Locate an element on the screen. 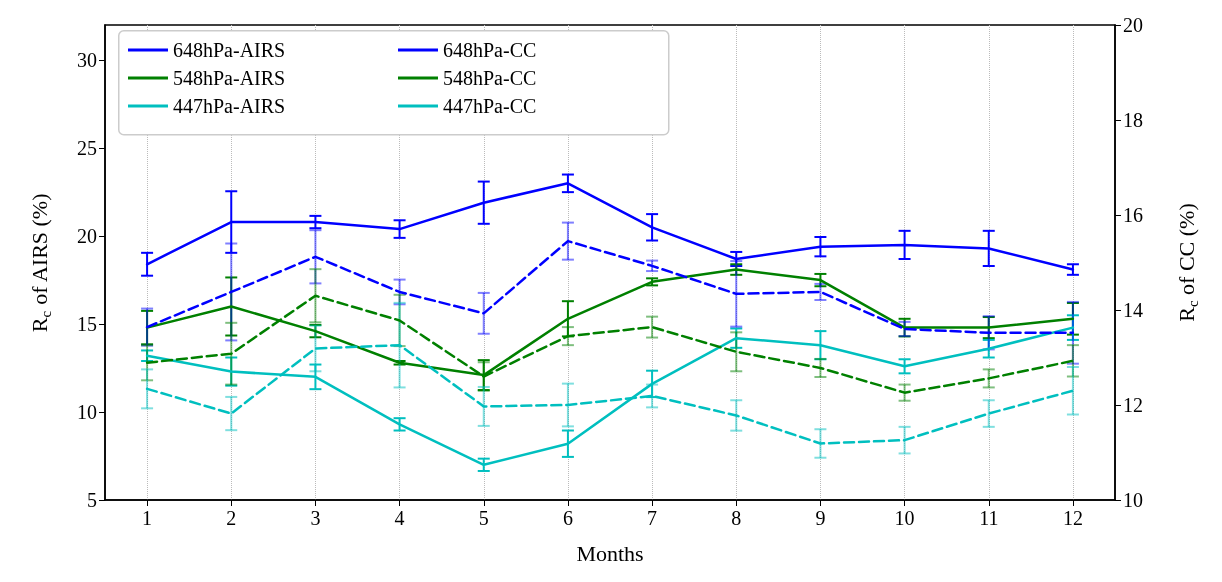  x-tick-label: 9 is located at coordinates (820, 518).